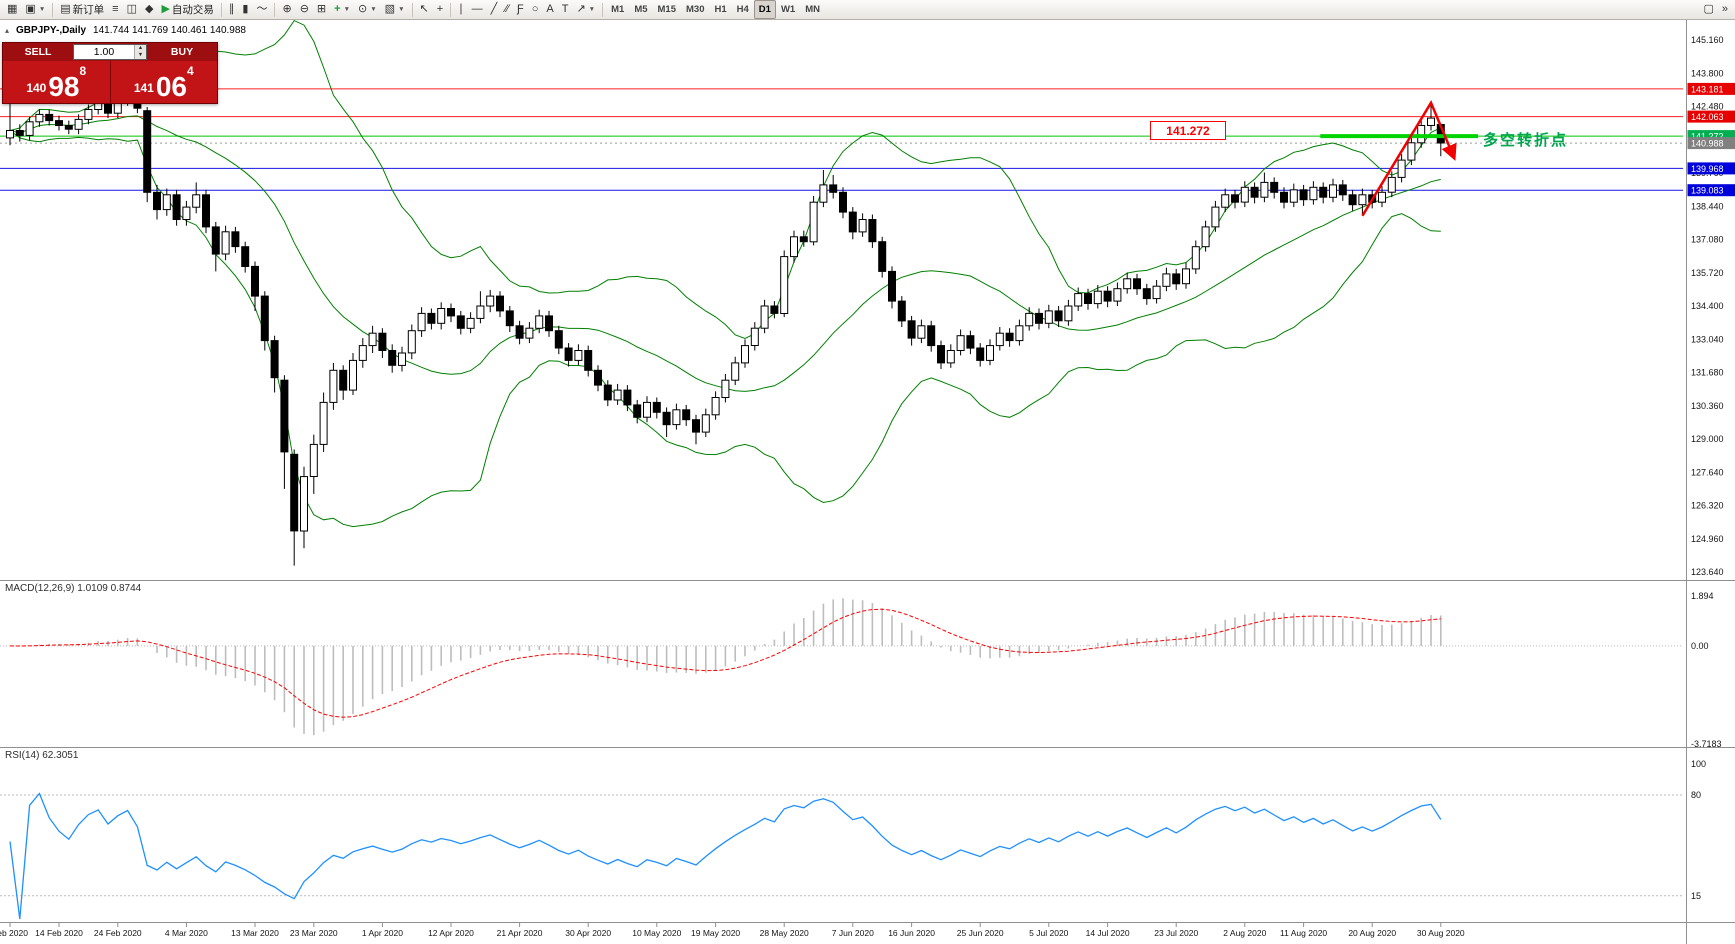  I want to click on lot-spinner: ▲ ▼, so click(140, 52).